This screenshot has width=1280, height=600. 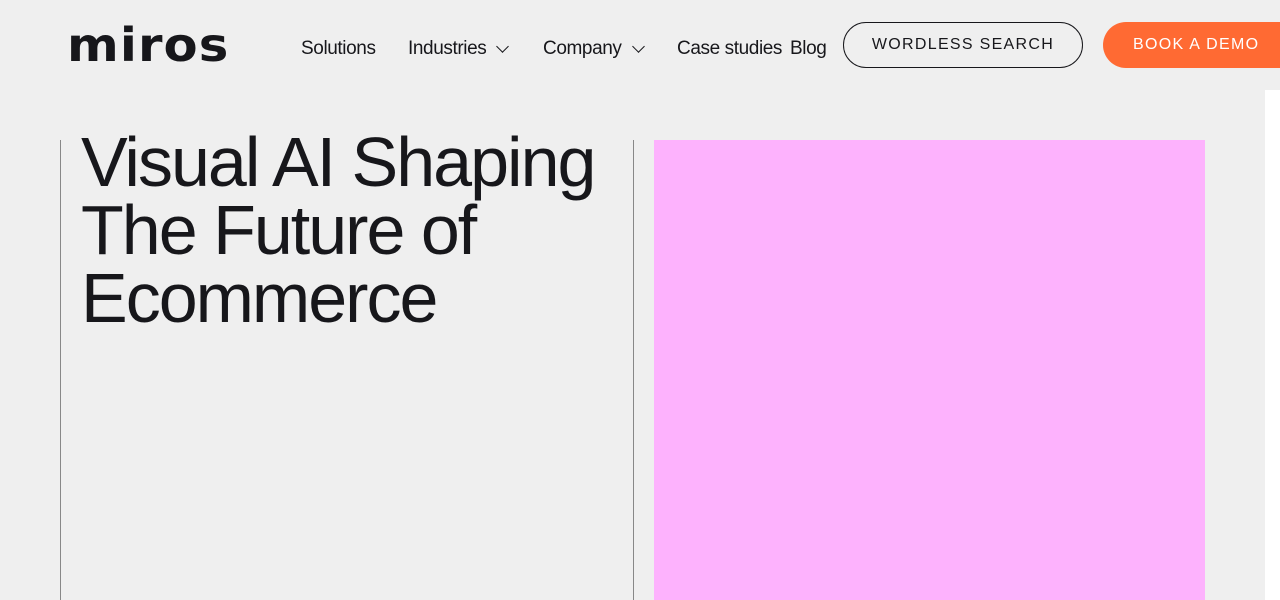 I want to click on nav-blog: Blog, so click(x=808, y=49).